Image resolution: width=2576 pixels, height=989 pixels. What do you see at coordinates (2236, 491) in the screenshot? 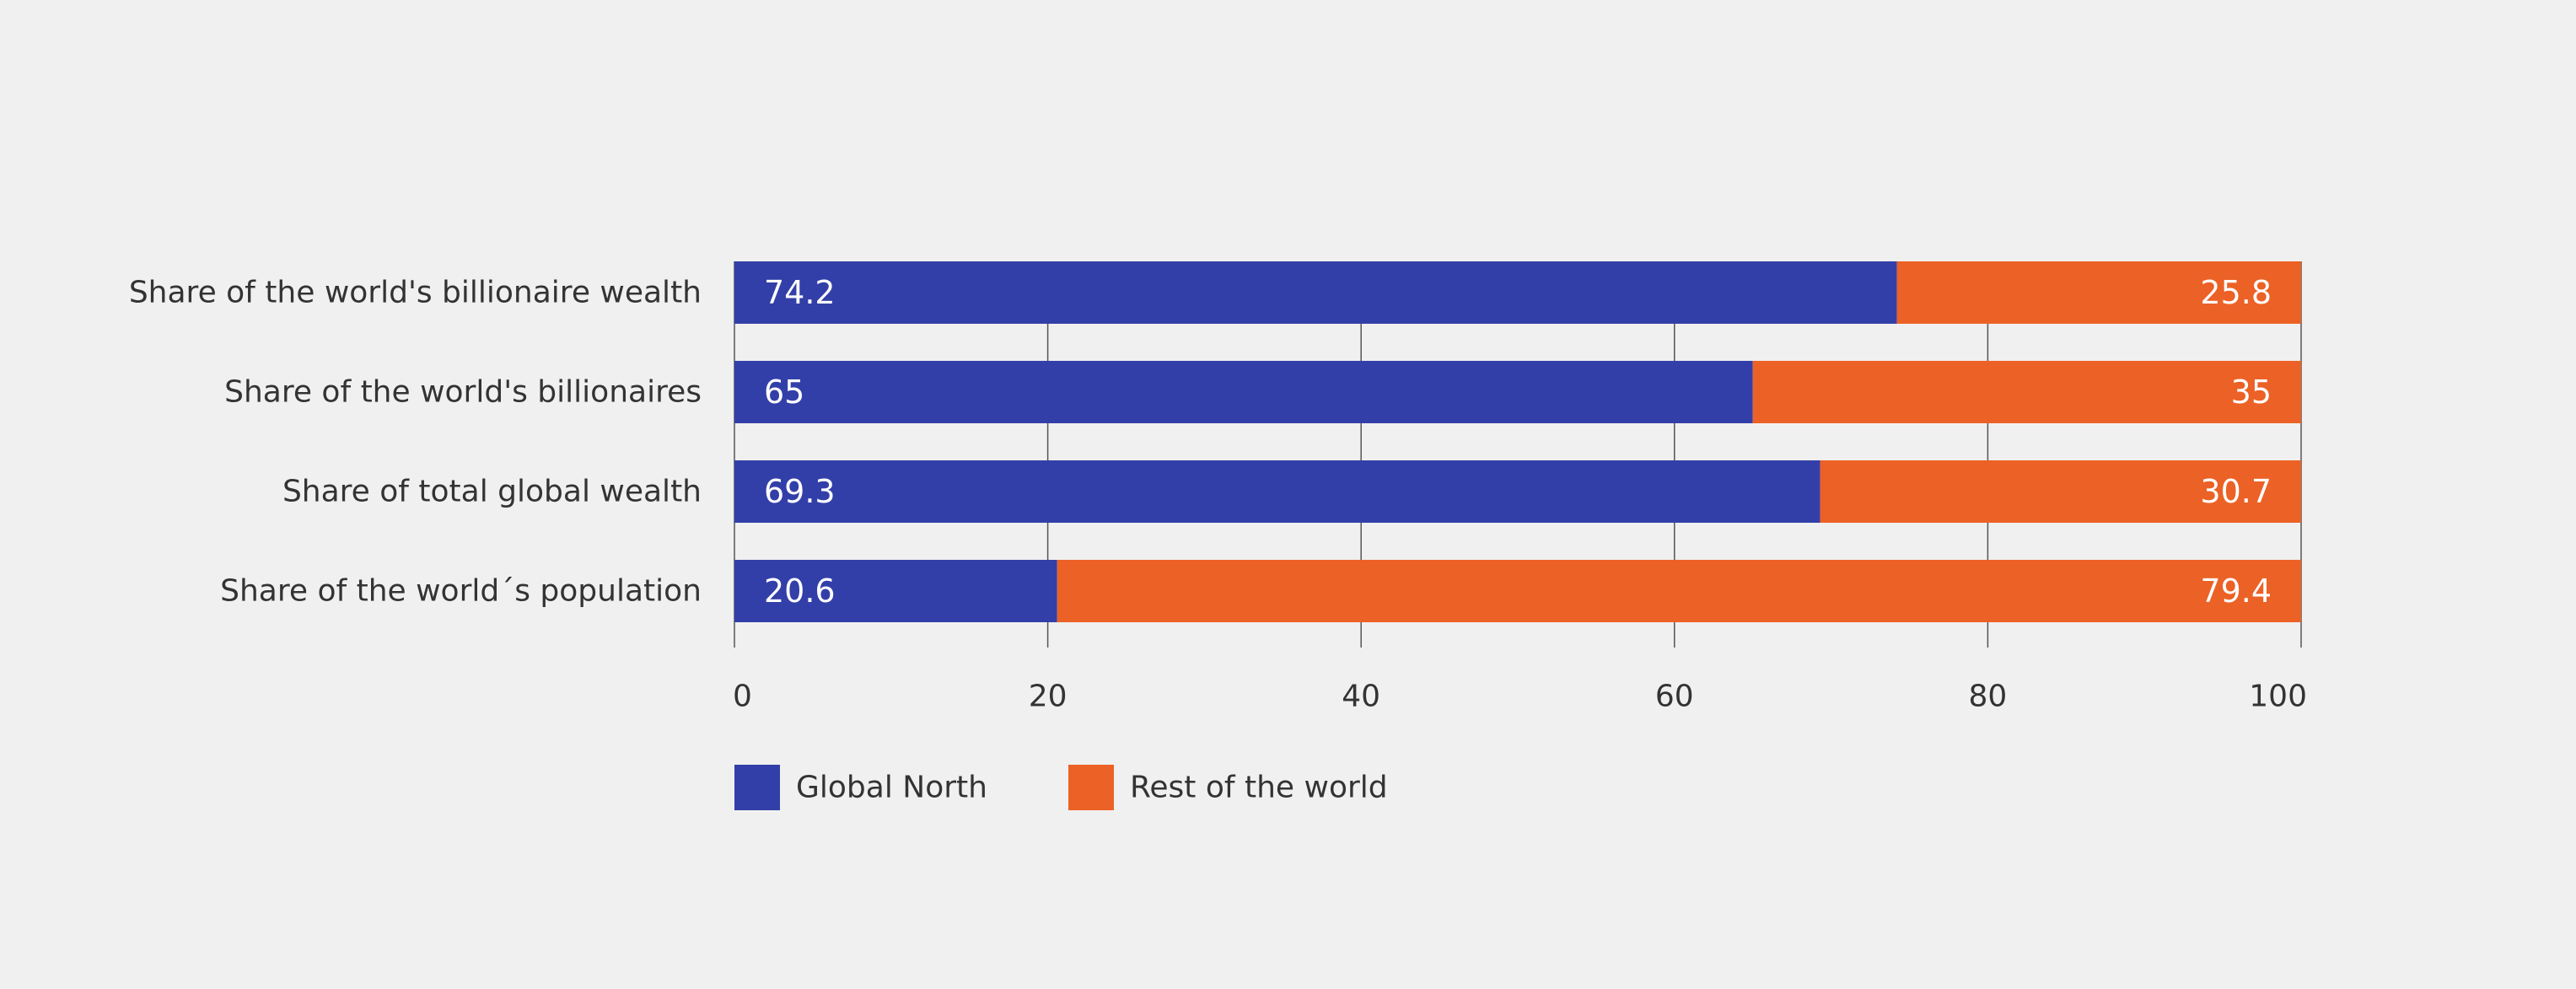
I see `value-label-rest-of-world-2: 30.7` at bounding box center [2236, 491].